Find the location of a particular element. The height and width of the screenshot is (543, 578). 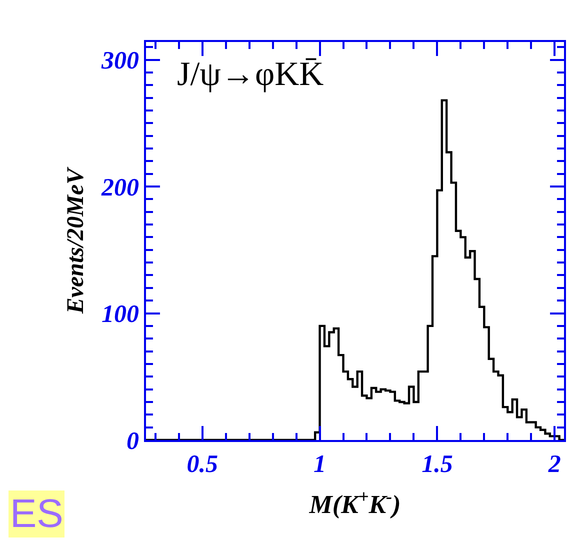

y-tick-label: 300 is located at coordinates (120, 61).